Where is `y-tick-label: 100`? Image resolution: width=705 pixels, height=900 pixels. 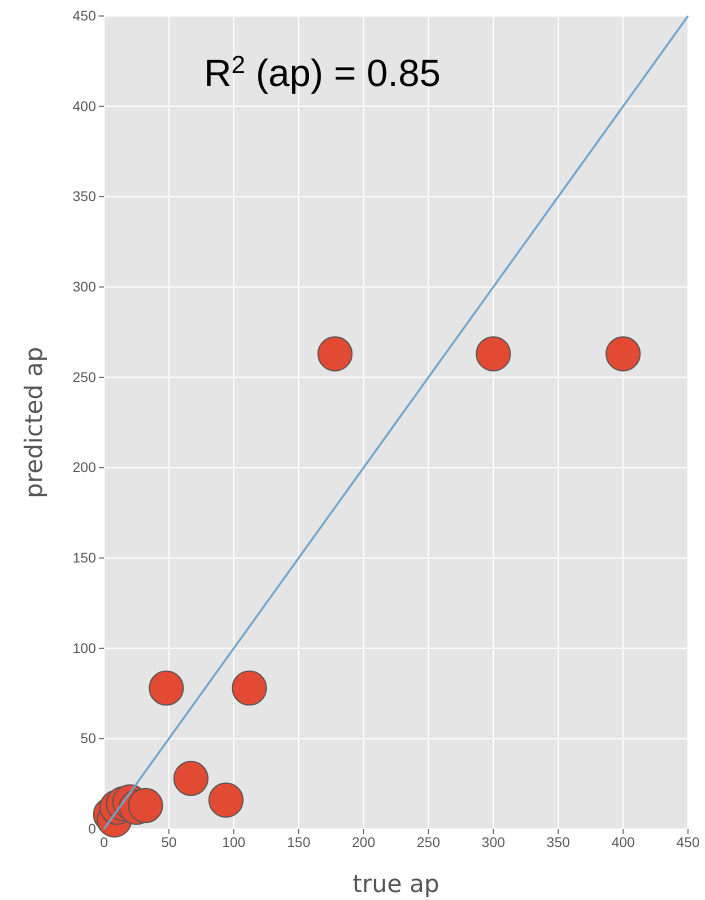 y-tick-label: 100 is located at coordinates (84, 648).